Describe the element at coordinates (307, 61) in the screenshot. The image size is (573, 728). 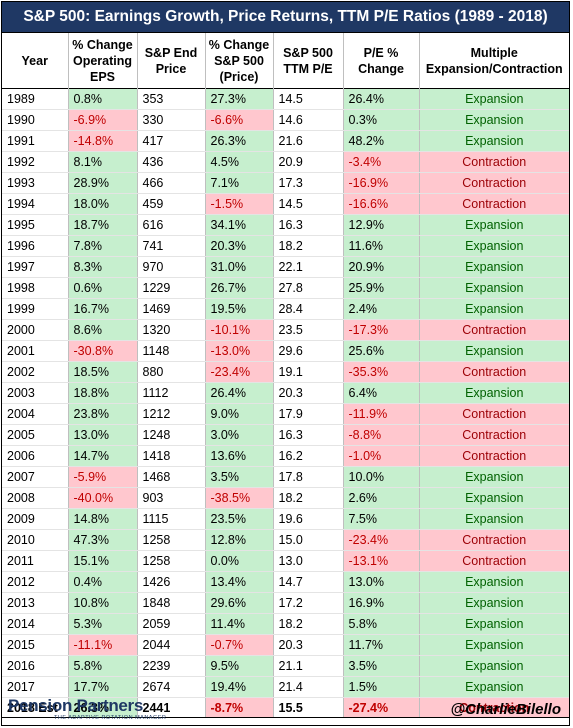
I see `header-ttm-pe: S&P 500 TTM P/E` at that location.